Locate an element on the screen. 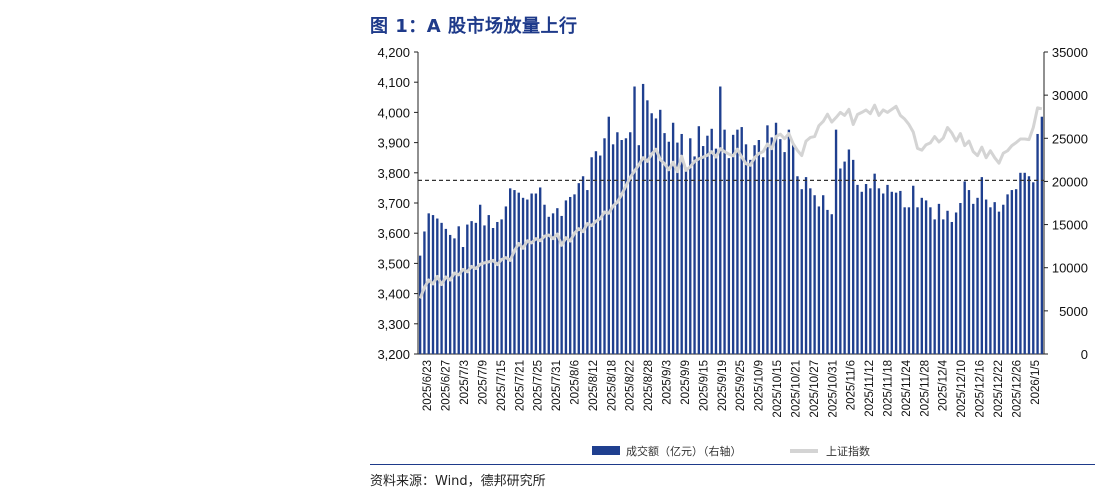  left-tick-label: 4,200 is located at coordinates (393, 52).